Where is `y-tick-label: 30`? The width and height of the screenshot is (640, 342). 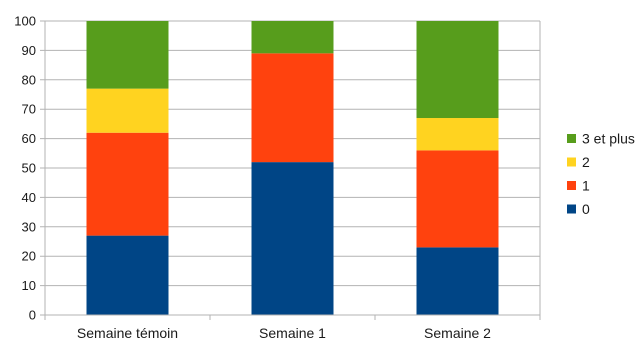
y-tick-label: 30 is located at coordinates (29, 226).